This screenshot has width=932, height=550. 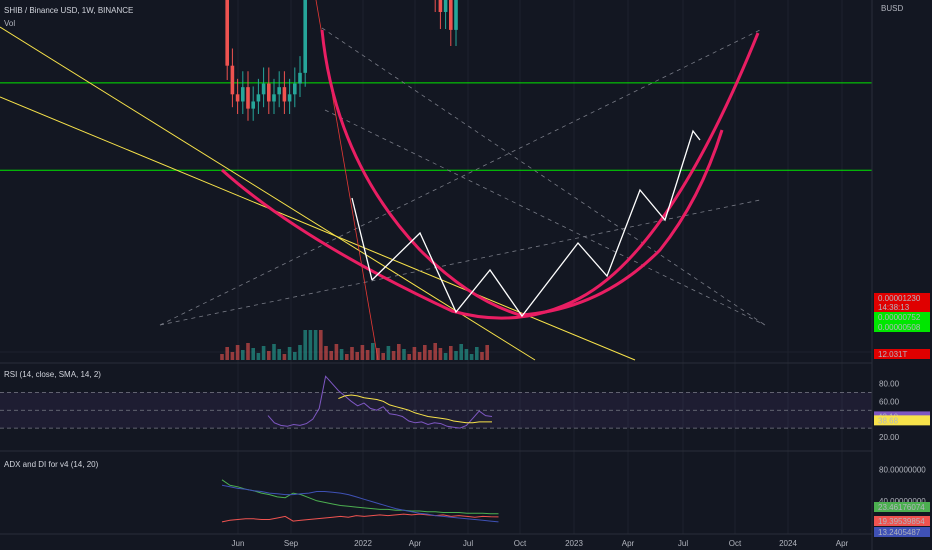 What do you see at coordinates (902, 275) in the screenshot?
I see `price-axis` at bounding box center [902, 275].